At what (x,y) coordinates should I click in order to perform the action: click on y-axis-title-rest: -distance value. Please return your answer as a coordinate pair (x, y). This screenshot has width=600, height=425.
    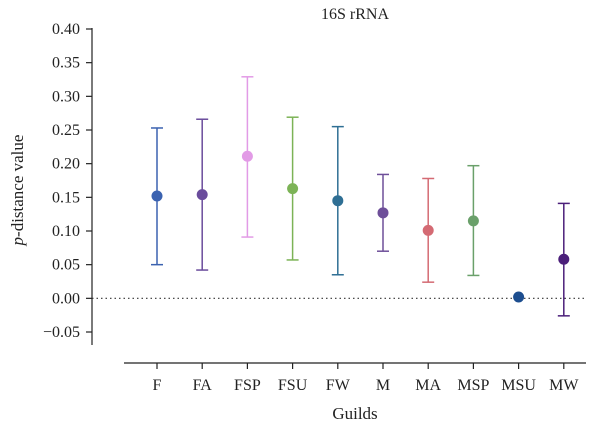
    Looking at the image, I should click on (17, 186).